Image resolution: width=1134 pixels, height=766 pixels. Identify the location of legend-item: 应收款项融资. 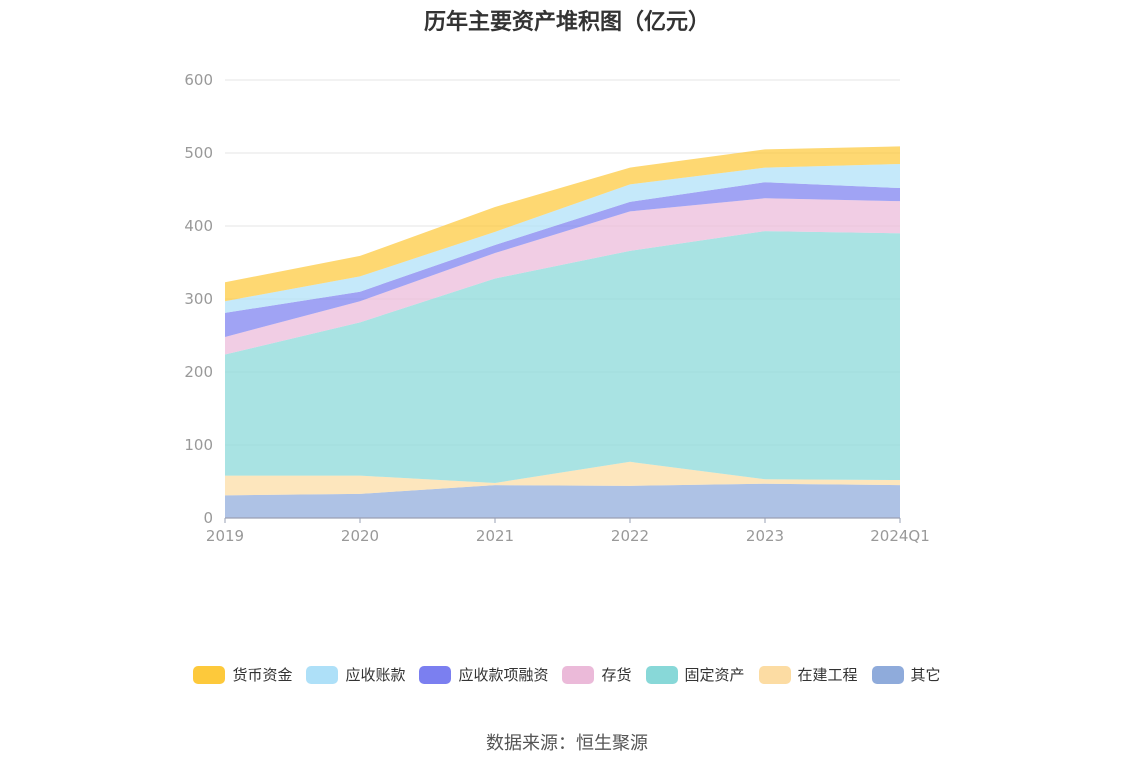
(483, 674).